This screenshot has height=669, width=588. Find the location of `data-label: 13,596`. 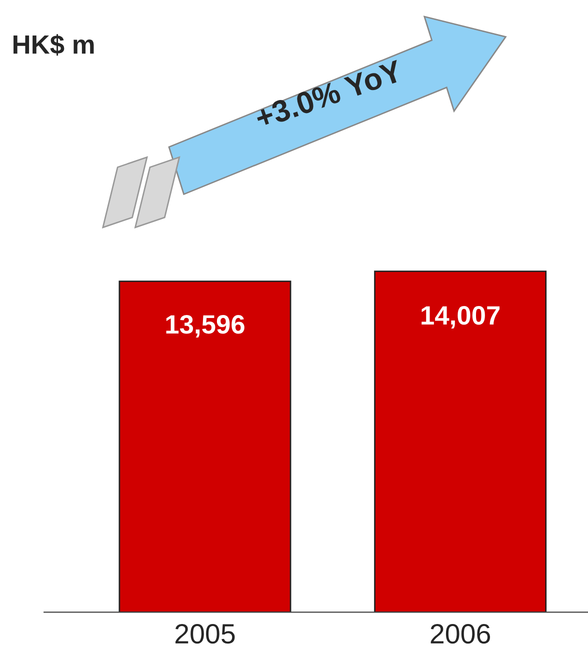

data-label: 13,596 is located at coordinates (205, 326).